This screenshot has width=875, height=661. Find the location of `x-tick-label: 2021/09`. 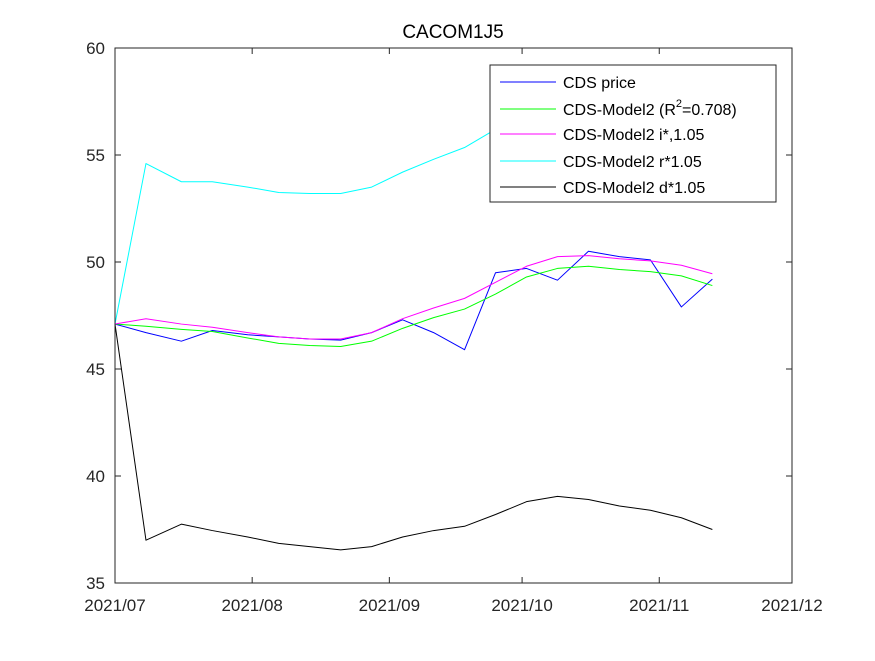

x-tick-label: 2021/09 is located at coordinates (389, 605).